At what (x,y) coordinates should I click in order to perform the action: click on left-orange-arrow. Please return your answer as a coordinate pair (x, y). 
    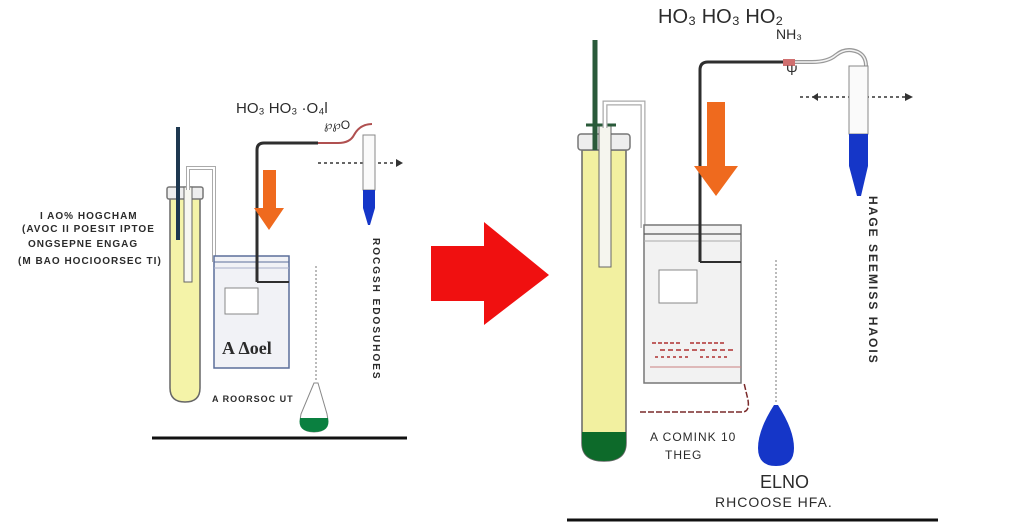
    Looking at the image, I should click on (269, 200).